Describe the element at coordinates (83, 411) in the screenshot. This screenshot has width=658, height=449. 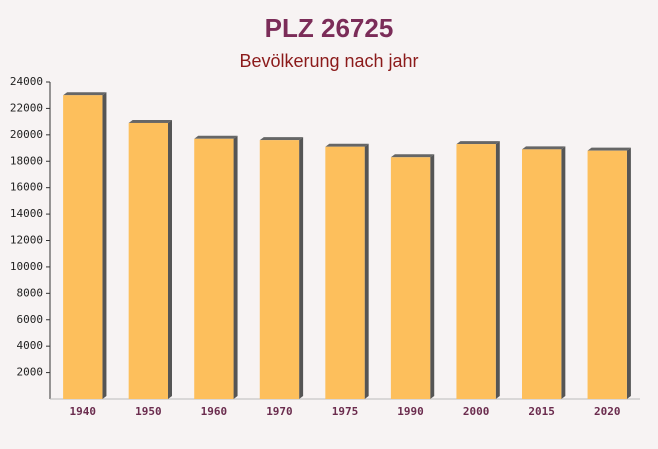
I see `x-tick-label: 1940` at that location.